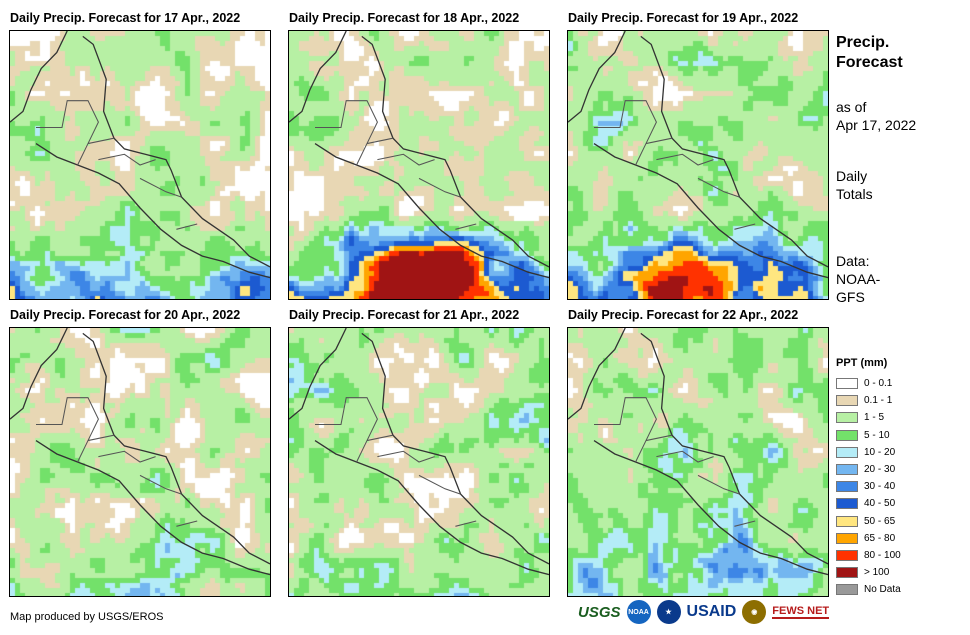 The width and height of the screenshot is (970, 635). I want to click on legend-label: 65 - 80, so click(880, 538).